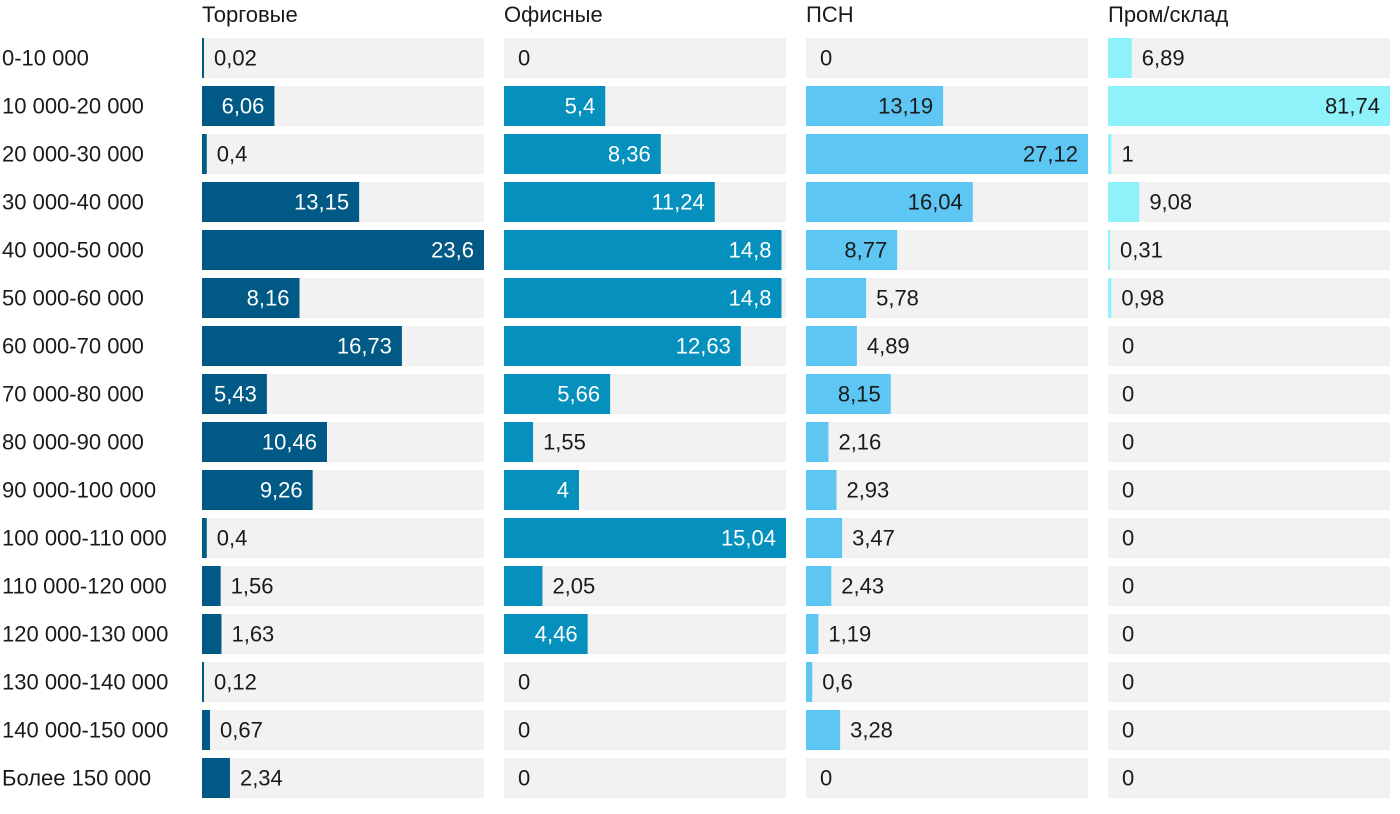  What do you see at coordinates (897, 298) in the screenshot?
I see `data-label: 5,78` at bounding box center [897, 298].